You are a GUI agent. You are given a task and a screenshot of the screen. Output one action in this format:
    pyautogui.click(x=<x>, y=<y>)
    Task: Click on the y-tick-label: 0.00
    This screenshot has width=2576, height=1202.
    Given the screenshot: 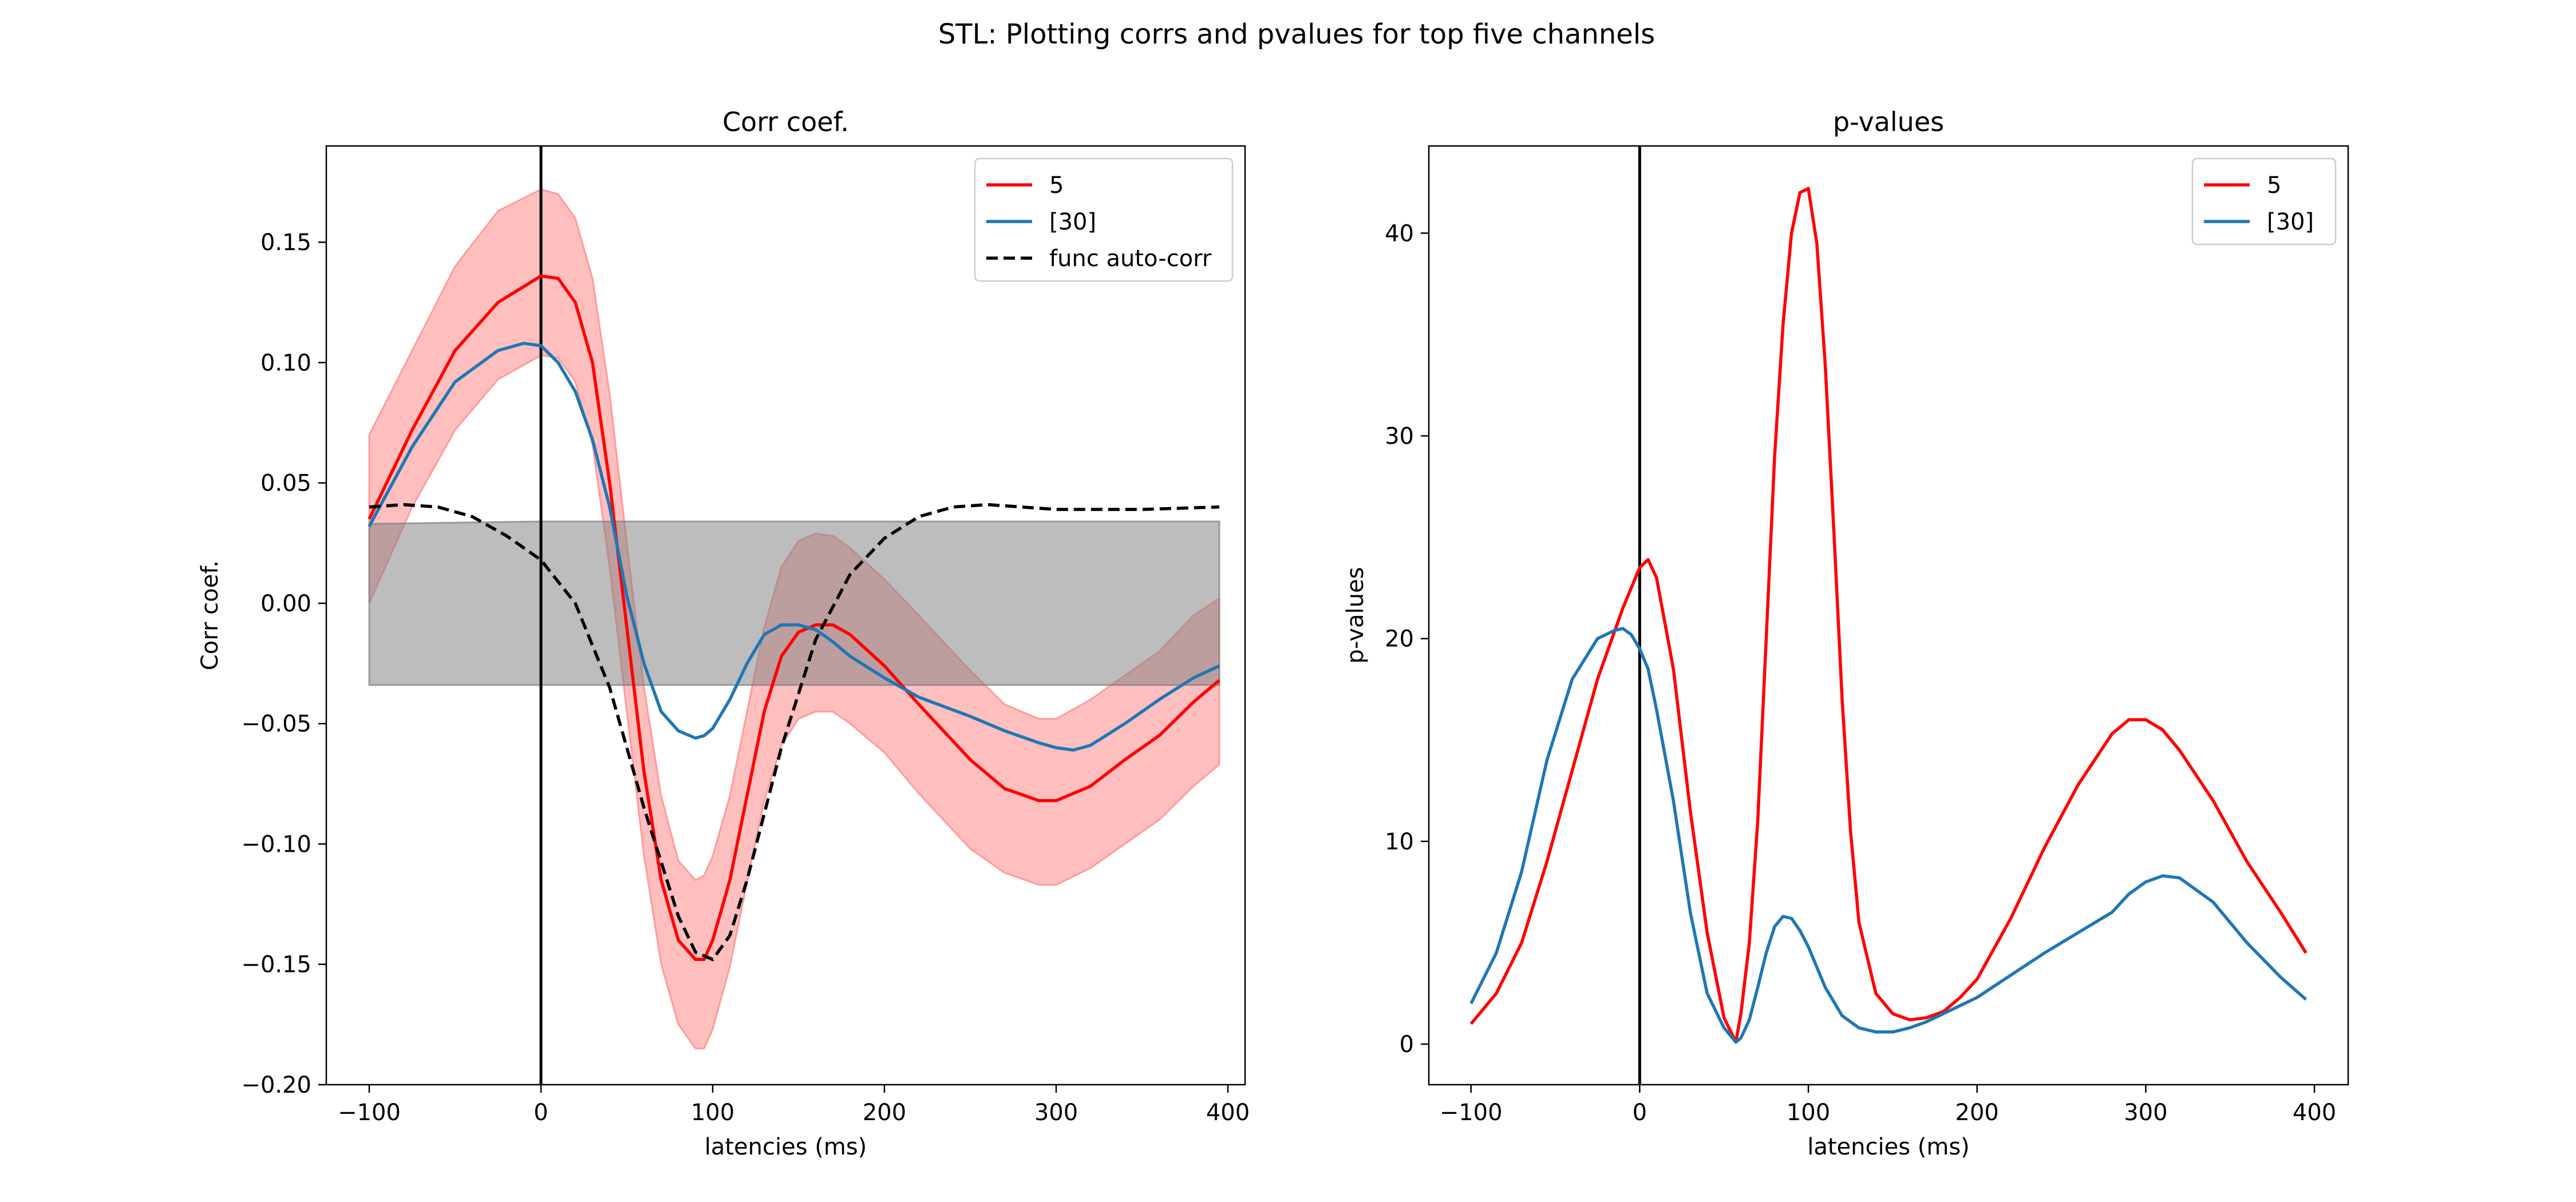 What is the action you would take?
    pyautogui.click(x=285, y=604)
    